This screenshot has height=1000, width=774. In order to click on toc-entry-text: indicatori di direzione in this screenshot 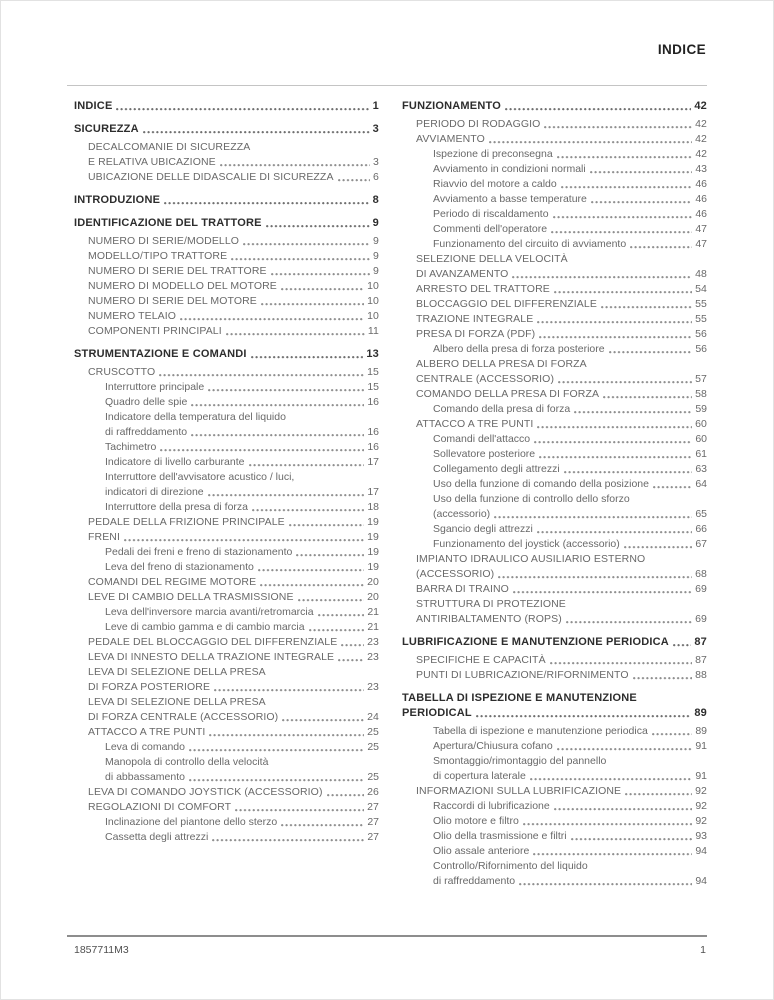, I will do `click(154, 492)`.